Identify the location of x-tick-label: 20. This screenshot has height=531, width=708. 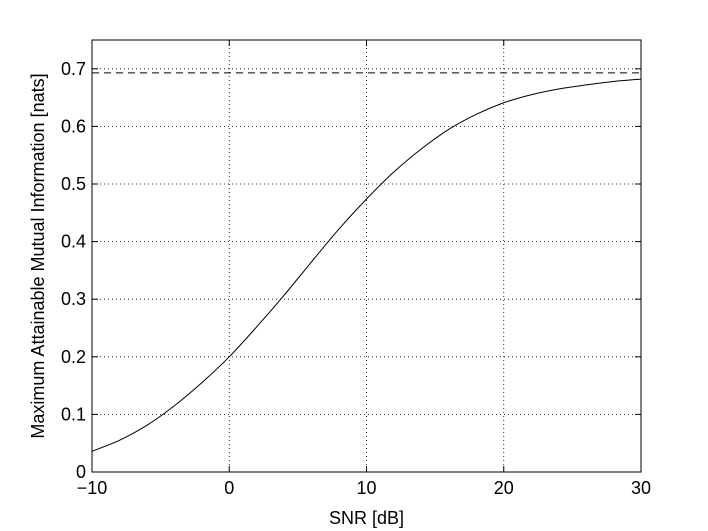
(504, 488).